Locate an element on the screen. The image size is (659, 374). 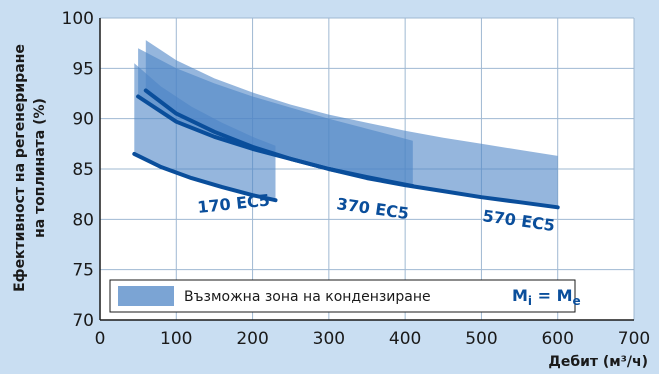
x-tick-label: 500 is located at coordinates (481, 339).